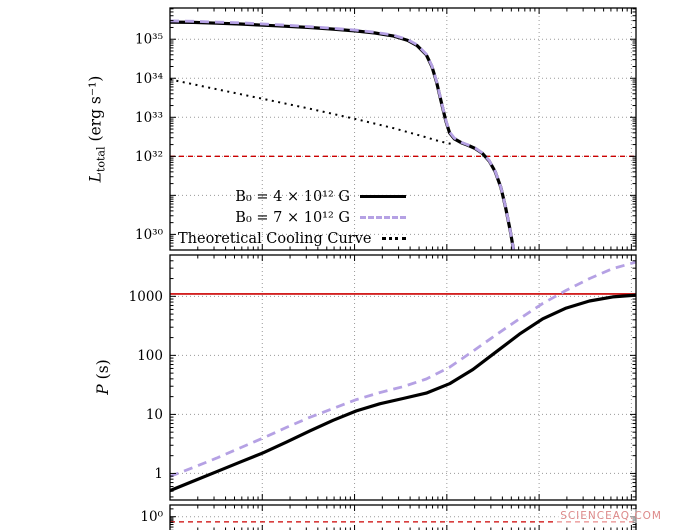 This screenshot has height=530, width=673. I want to click on y-tick-label: 1000, so click(146, 297).